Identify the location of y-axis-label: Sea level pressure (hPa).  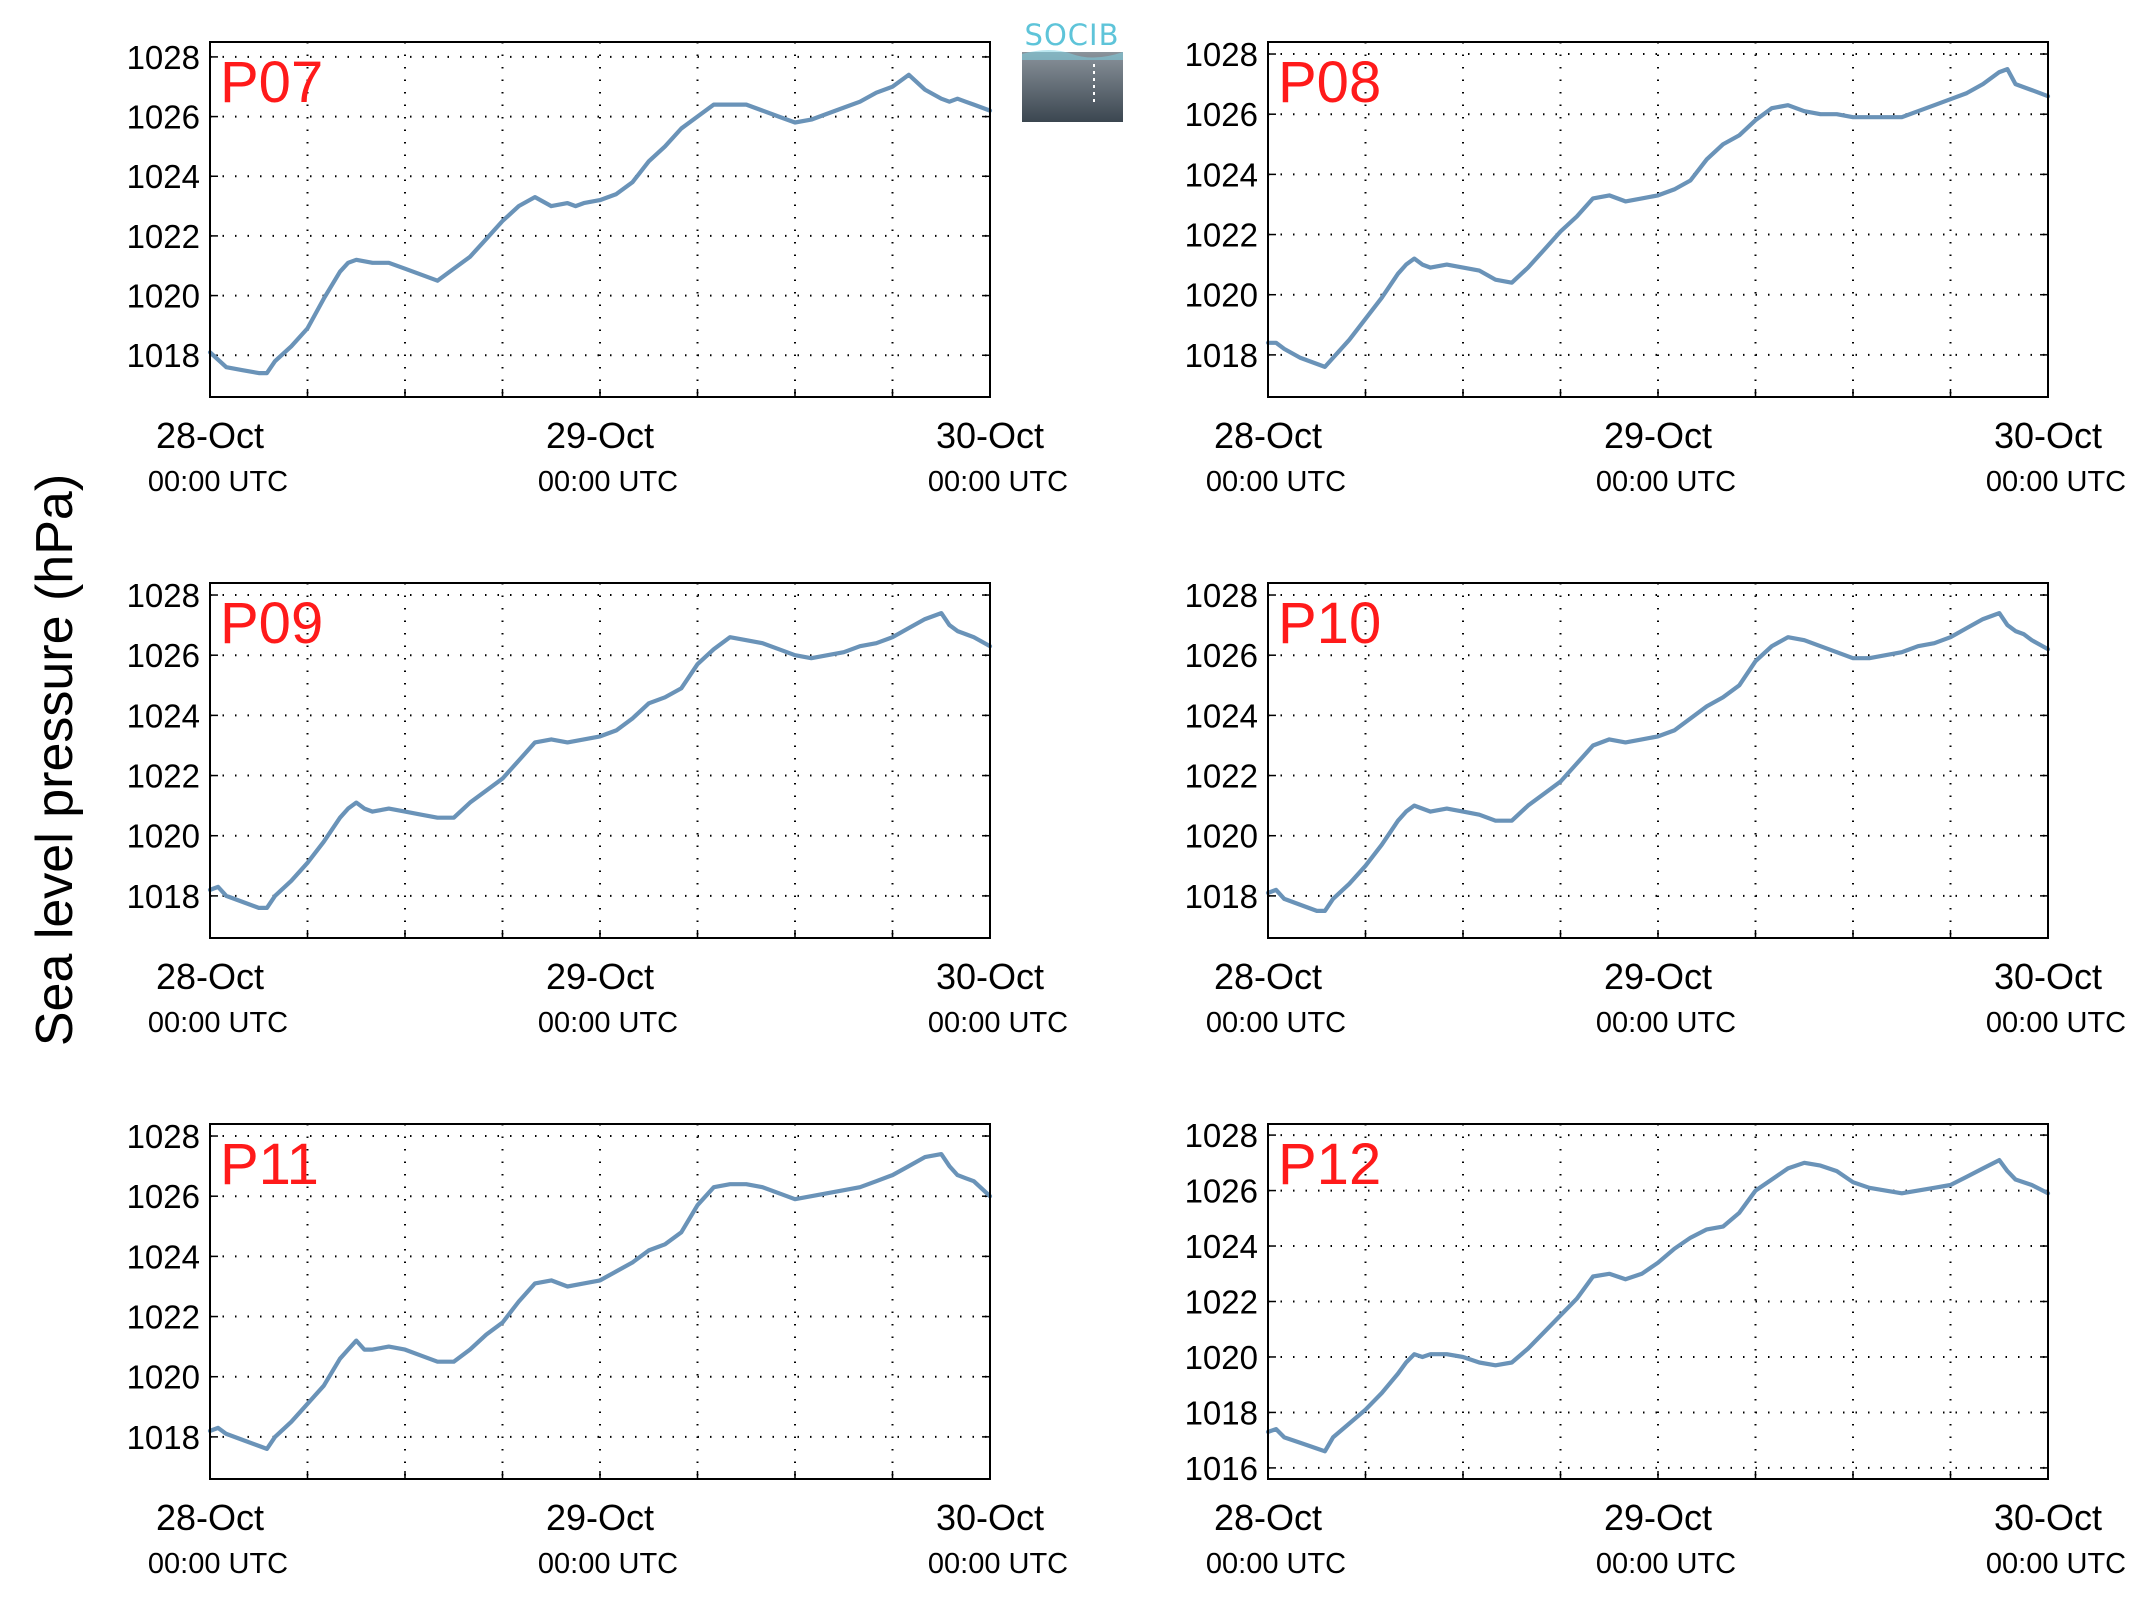
(55, 760).